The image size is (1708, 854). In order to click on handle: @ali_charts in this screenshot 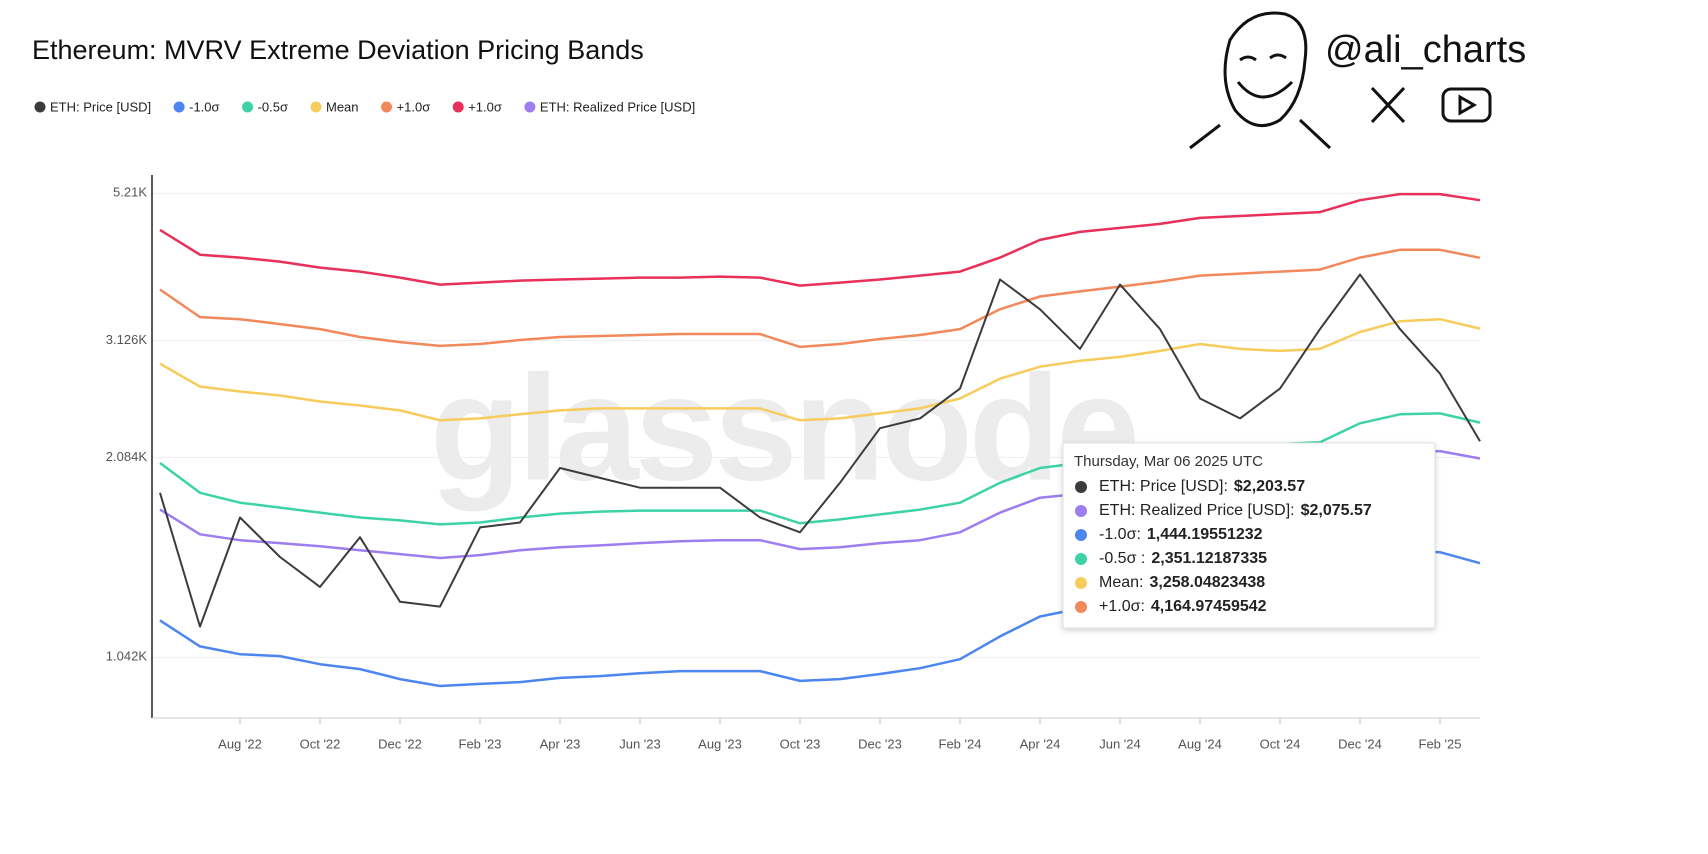, I will do `click(1425, 50)`.